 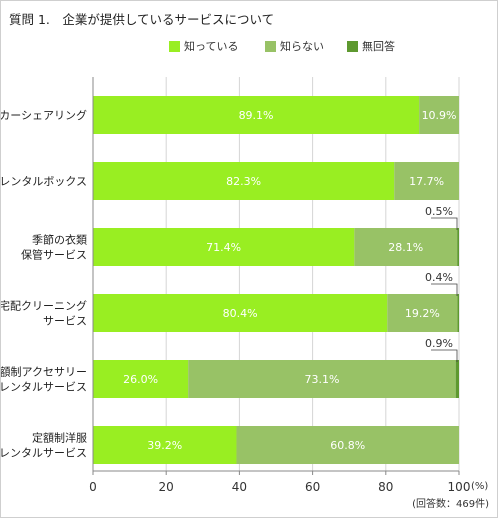 I want to click on data-label-1-series-1: 17.7%, so click(x=426, y=181).